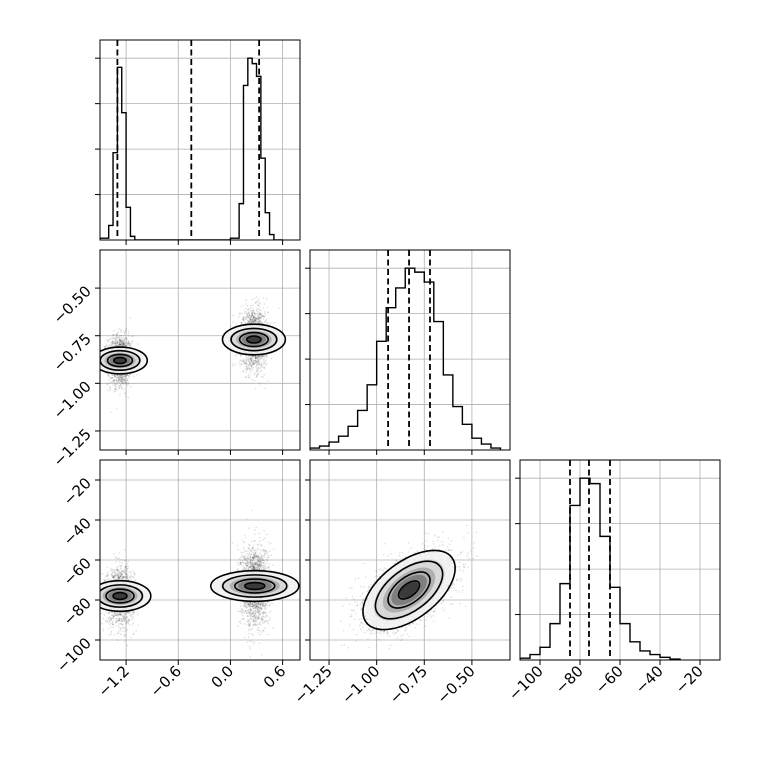  What do you see at coordinates (72, 304) in the screenshot?
I see `y-tick-label: −0.50` at bounding box center [72, 304].